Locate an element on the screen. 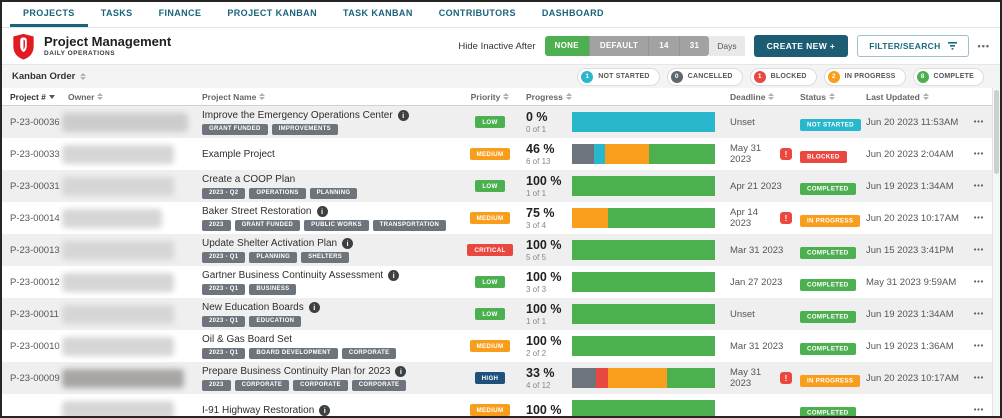  tab-contributors: CONTRIBUTORS is located at coordinates (477, 13).